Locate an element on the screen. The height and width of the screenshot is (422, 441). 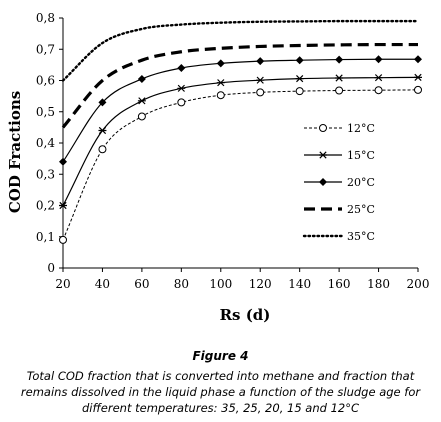
series-35c is located at coordinates (240, 50).